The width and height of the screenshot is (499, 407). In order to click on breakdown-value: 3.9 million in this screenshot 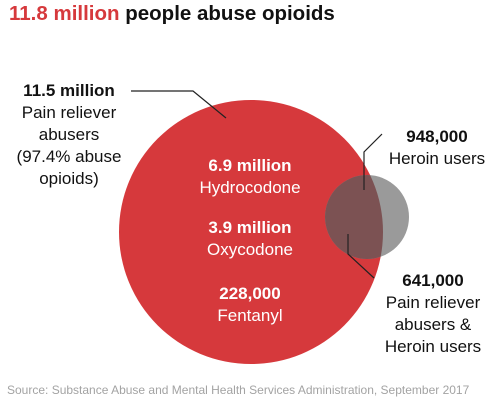, I will do `click(250, 227)`.